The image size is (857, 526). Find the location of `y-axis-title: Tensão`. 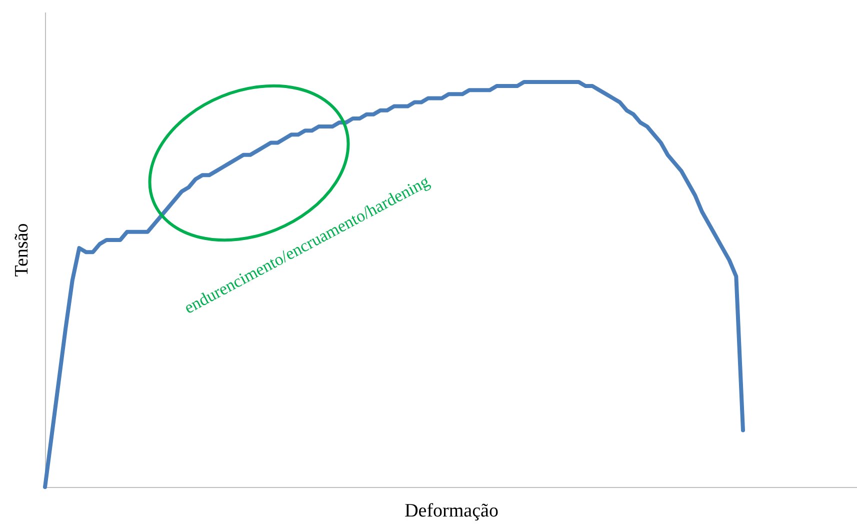

y-axis-title: Tensão is located at coordinates (22, 250).